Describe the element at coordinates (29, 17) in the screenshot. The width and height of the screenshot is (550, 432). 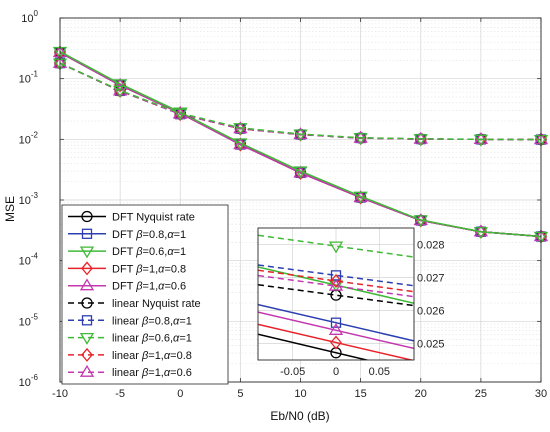
I see `y-tick-label: 10⁰` at that location.